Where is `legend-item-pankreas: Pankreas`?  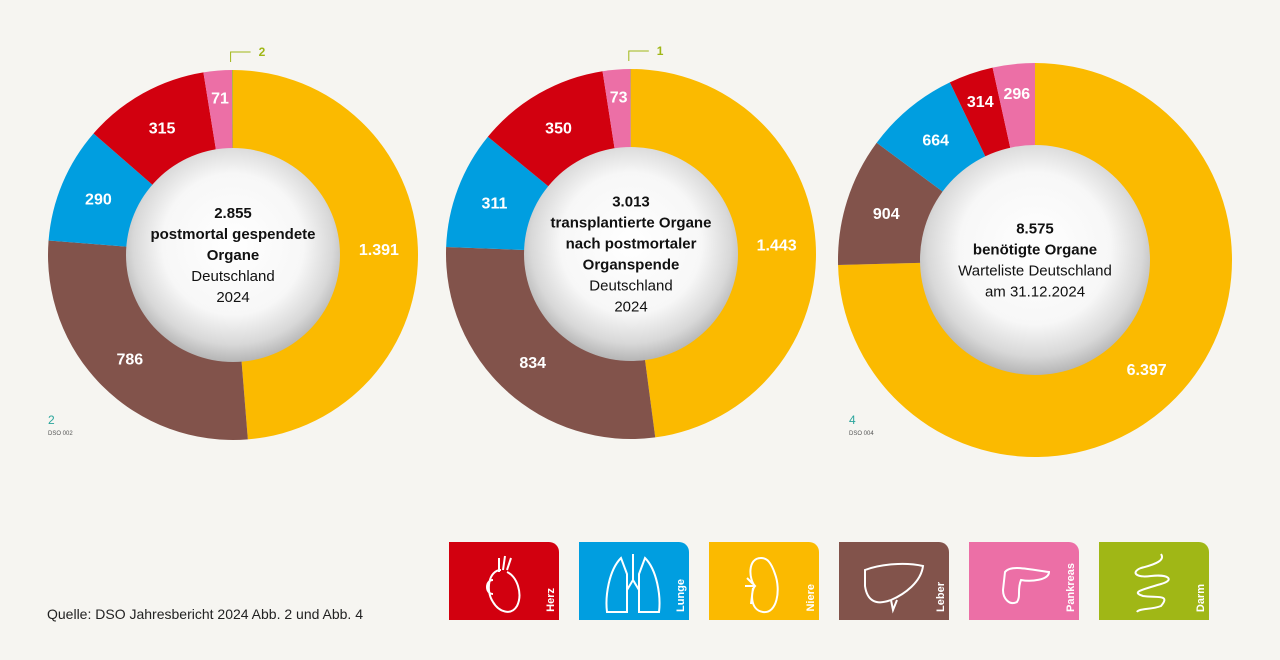
legend-item-pankreas: Pankreas is located at coordinates (1024, 581).